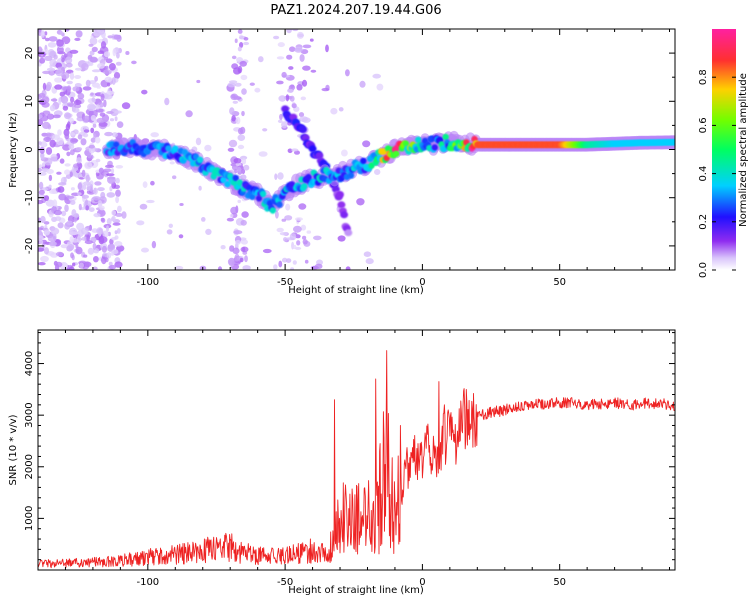  Describe the element at coordinates (717, 173) in the screenshot. I see `colorbar-ticks: 0.0 0.2 0.4 0.6 0.8` at that location.